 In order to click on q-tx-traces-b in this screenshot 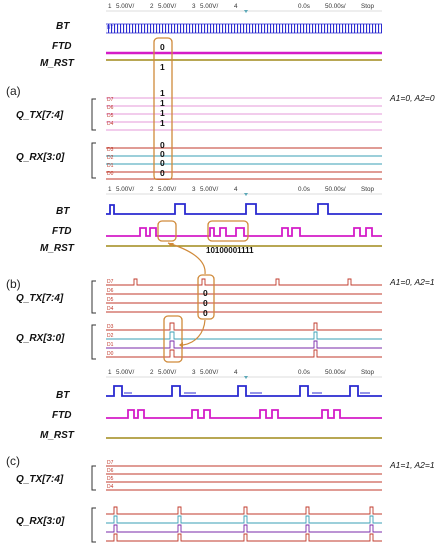, I will do `click(244, 295)`.